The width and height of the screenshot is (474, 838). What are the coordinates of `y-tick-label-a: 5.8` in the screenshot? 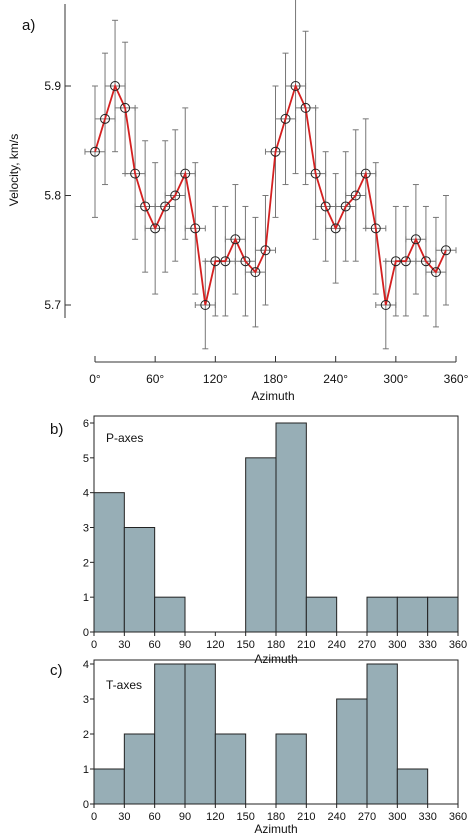 It's located at (52, 196).